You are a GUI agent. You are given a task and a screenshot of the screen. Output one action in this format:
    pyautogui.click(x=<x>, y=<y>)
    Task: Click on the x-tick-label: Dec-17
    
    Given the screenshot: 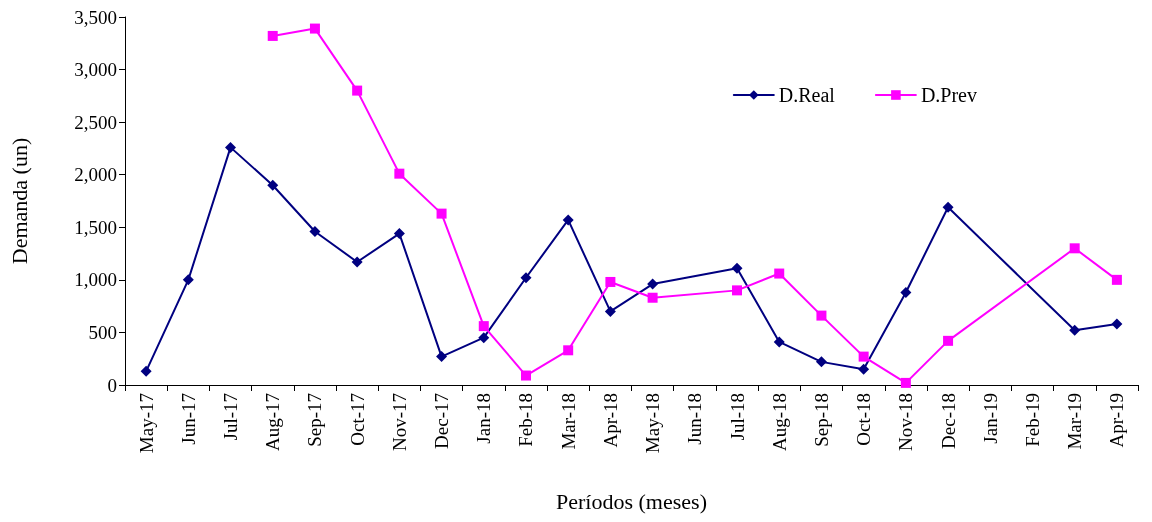 What is the action you would take?
    pyautogui.click(x=442, y=421)
    